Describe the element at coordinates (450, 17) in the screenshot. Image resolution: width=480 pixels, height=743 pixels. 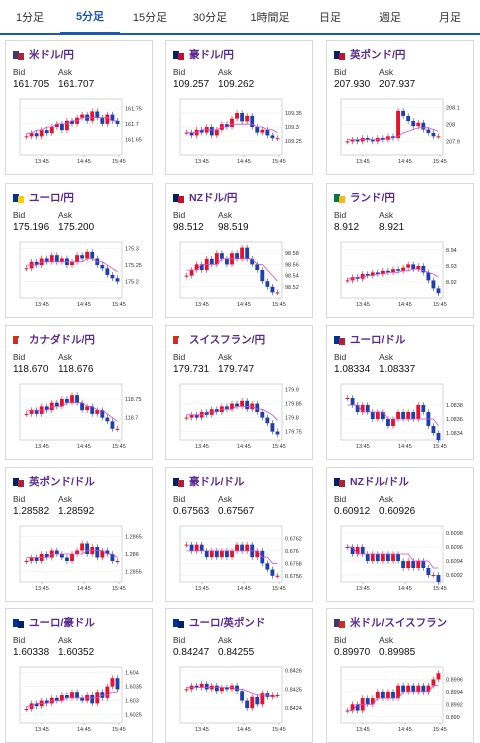
I see `tab-7: 月足` at that location.